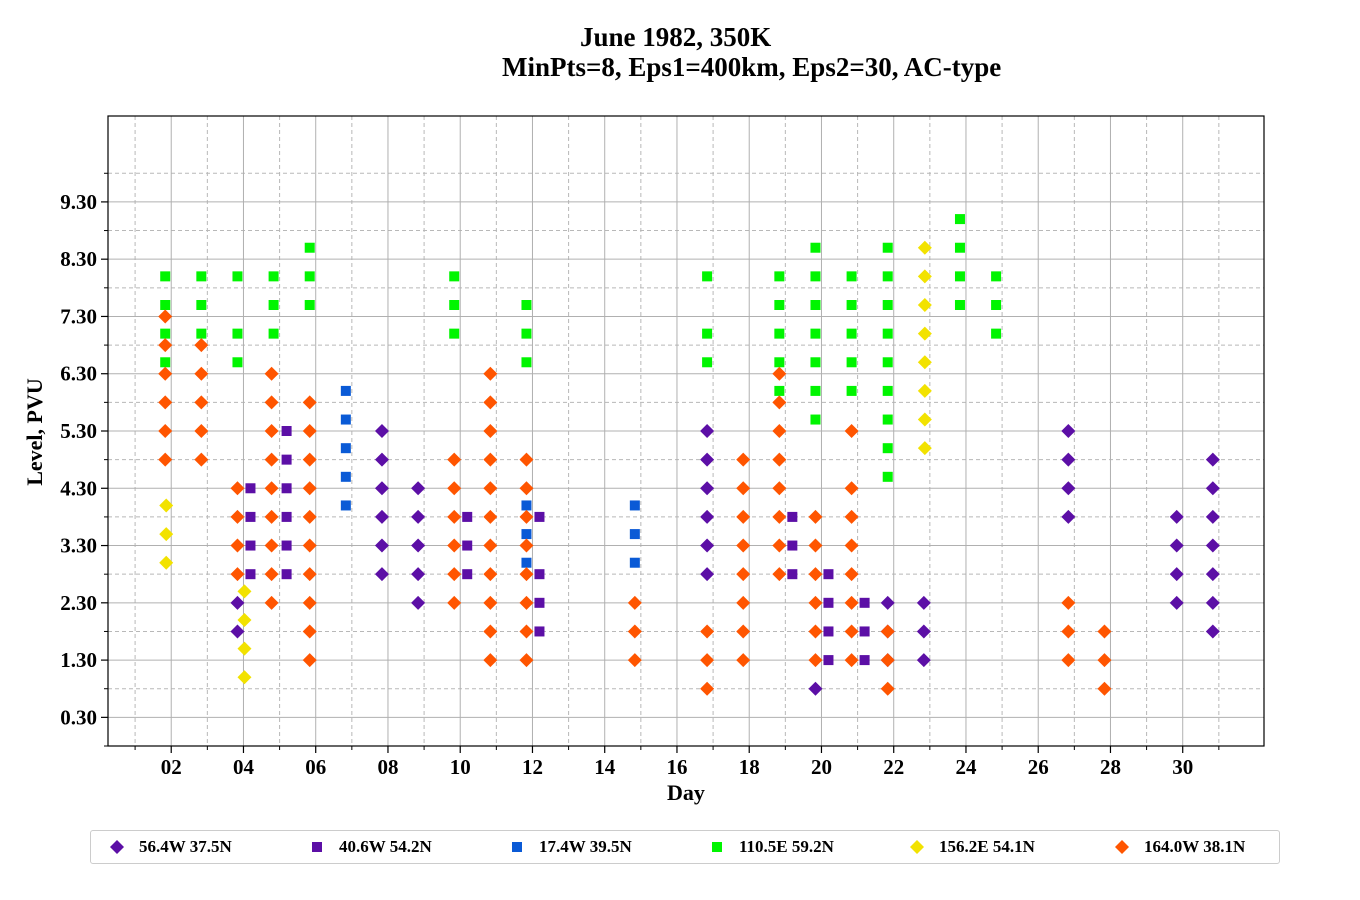 The image size is (1360, 900). I want to click on x-tick-label: 08, so click(387, 767).